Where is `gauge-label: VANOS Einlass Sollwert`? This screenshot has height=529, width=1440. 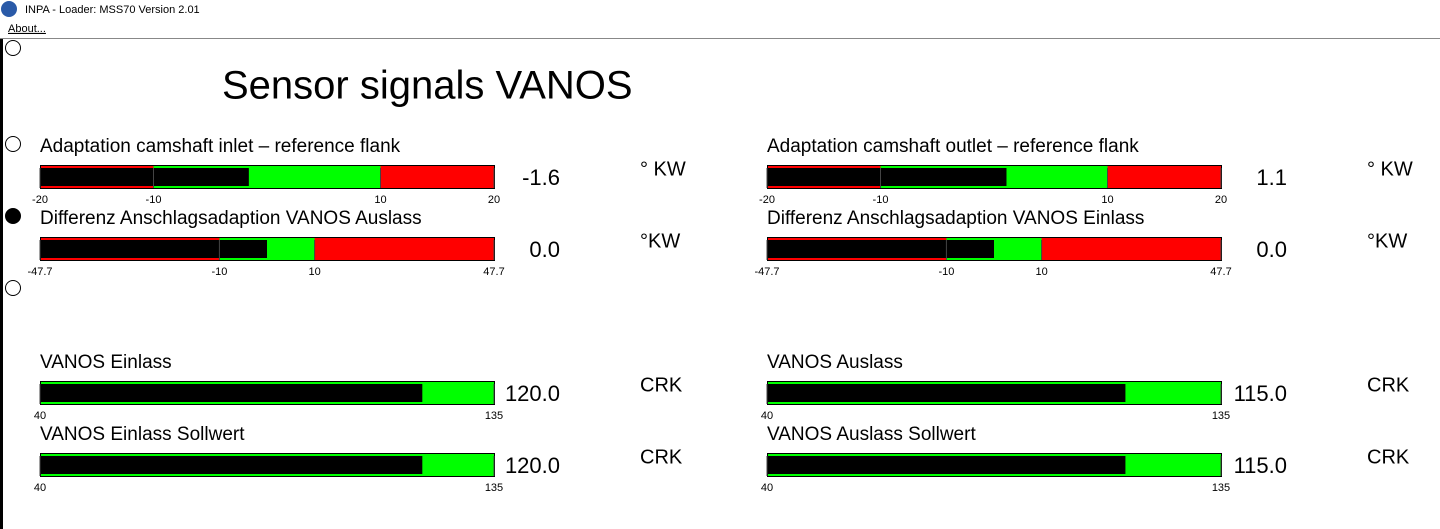 gauge-label: VANOS Einlass Sollwert is located at coordinates (142, 434).